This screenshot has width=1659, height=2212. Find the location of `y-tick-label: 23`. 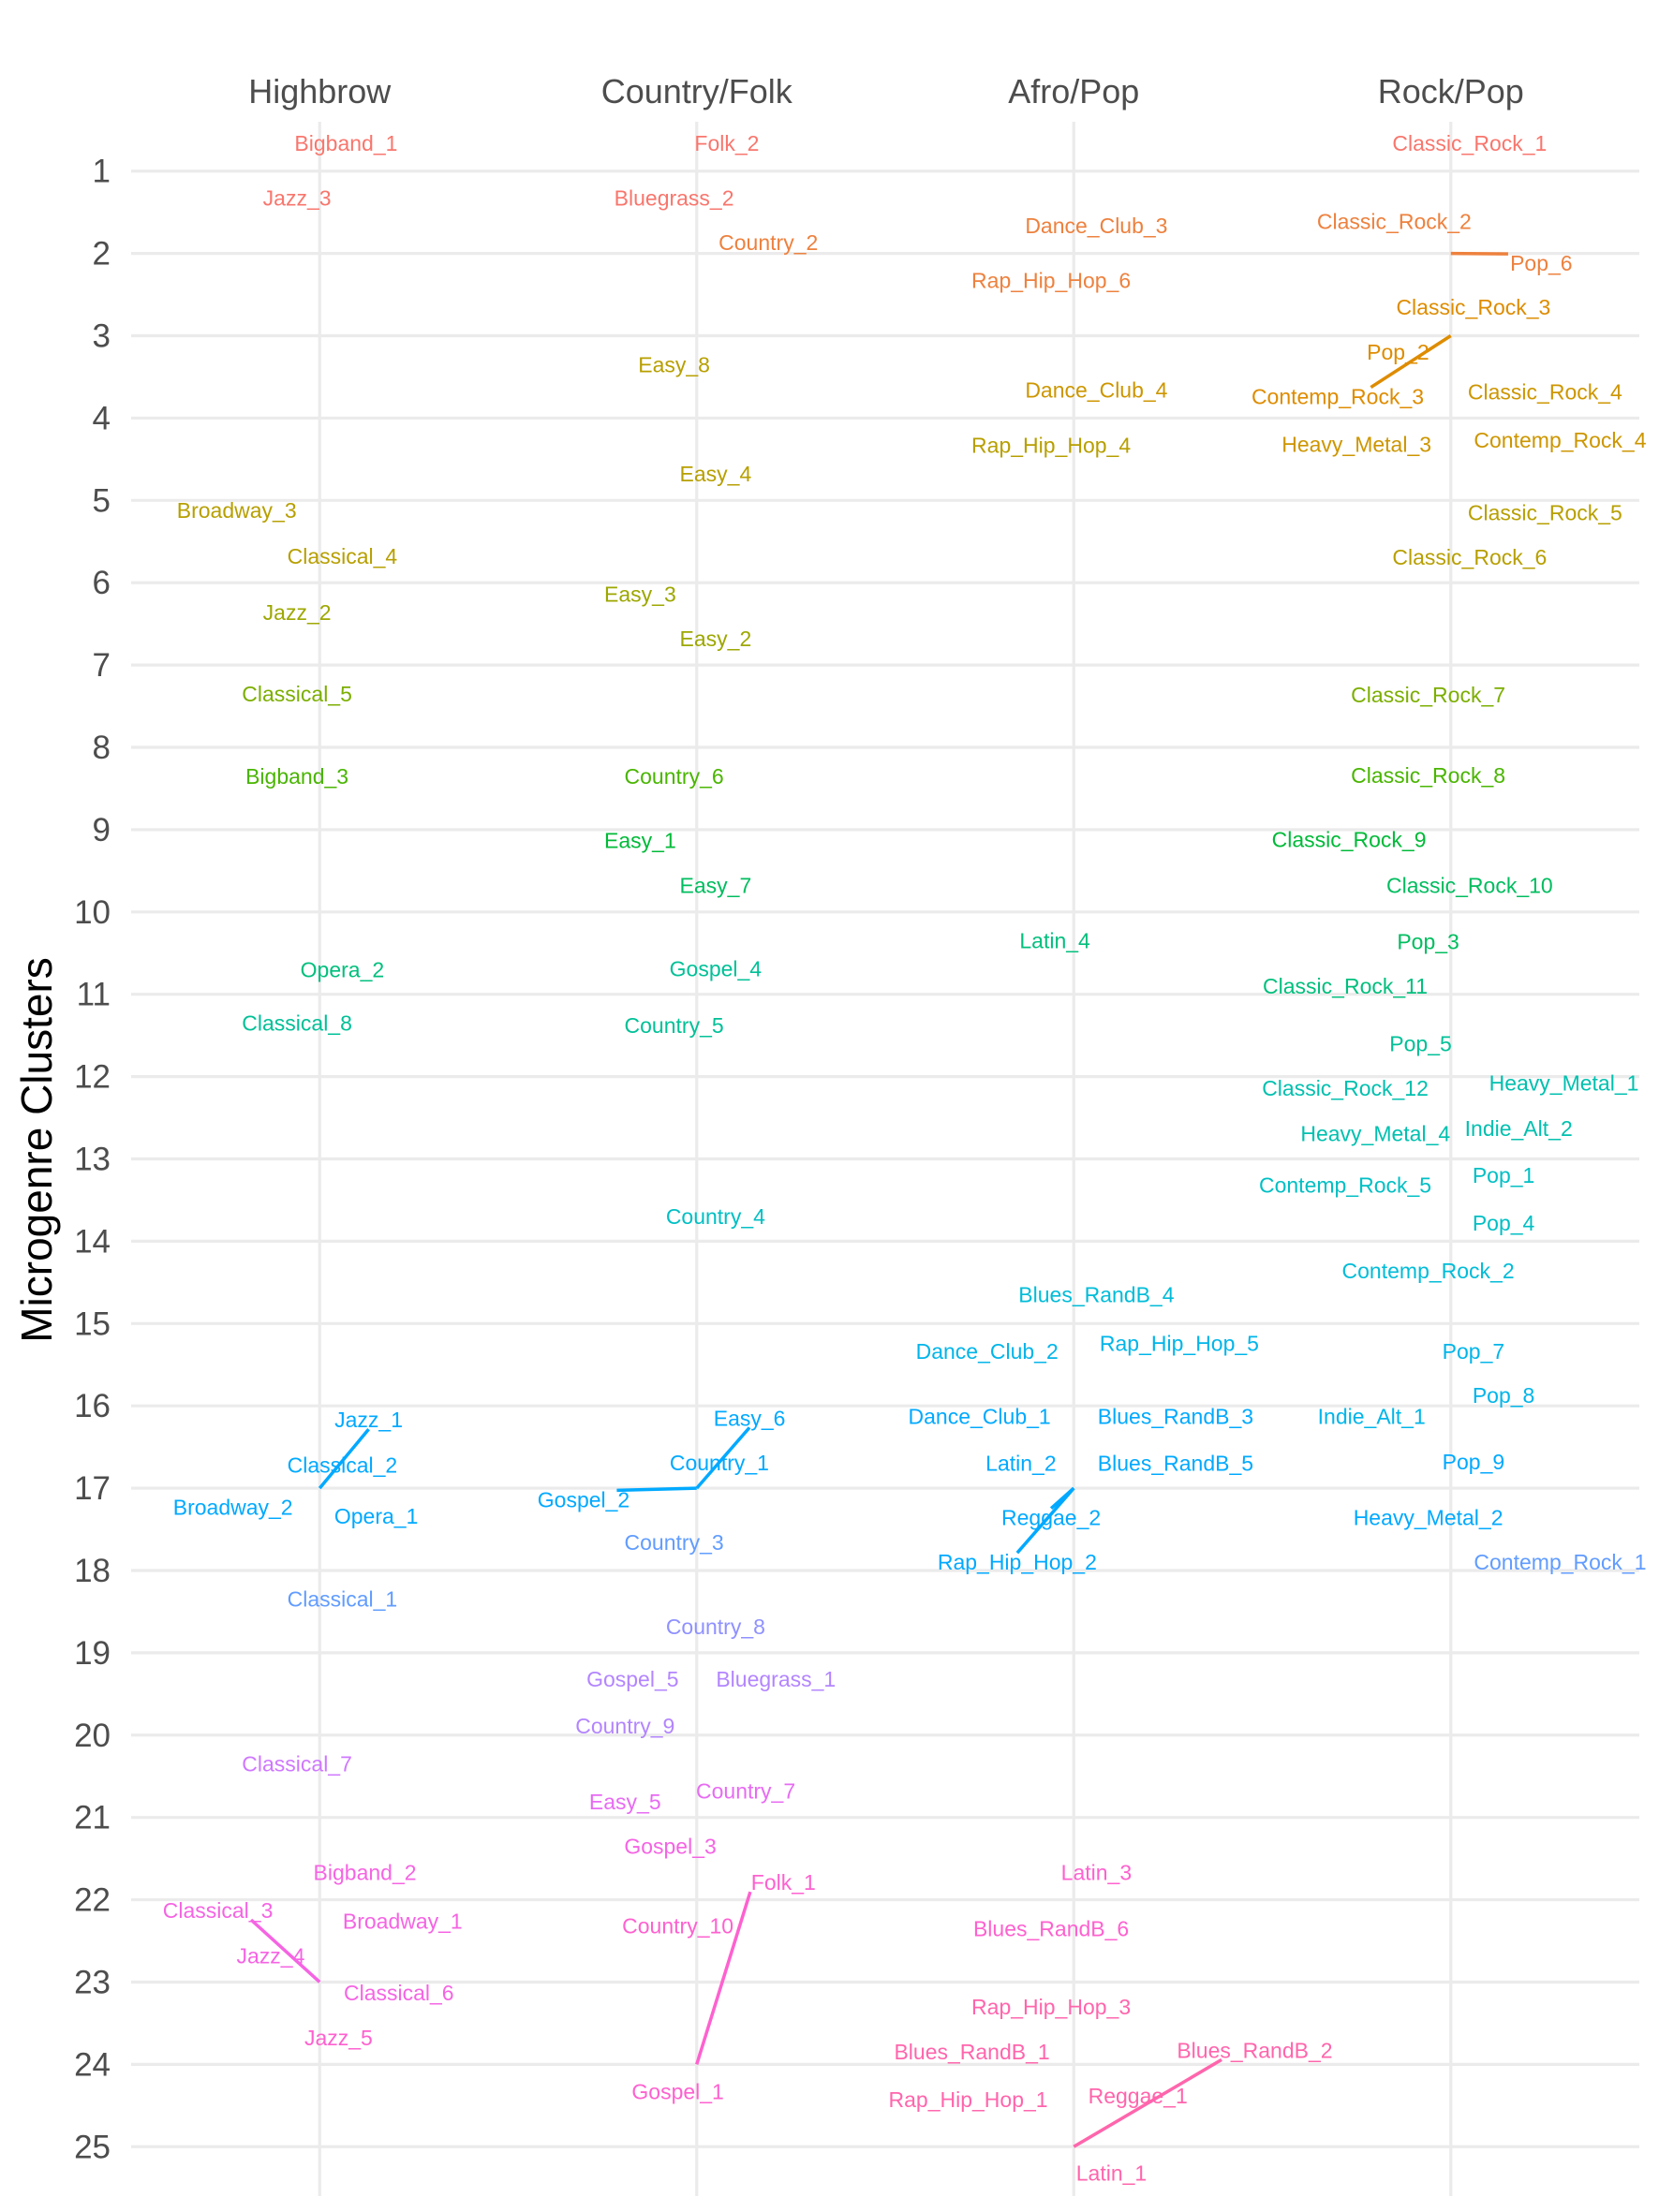

y-tick-label: 23 is located at coordinates (92, 1982).